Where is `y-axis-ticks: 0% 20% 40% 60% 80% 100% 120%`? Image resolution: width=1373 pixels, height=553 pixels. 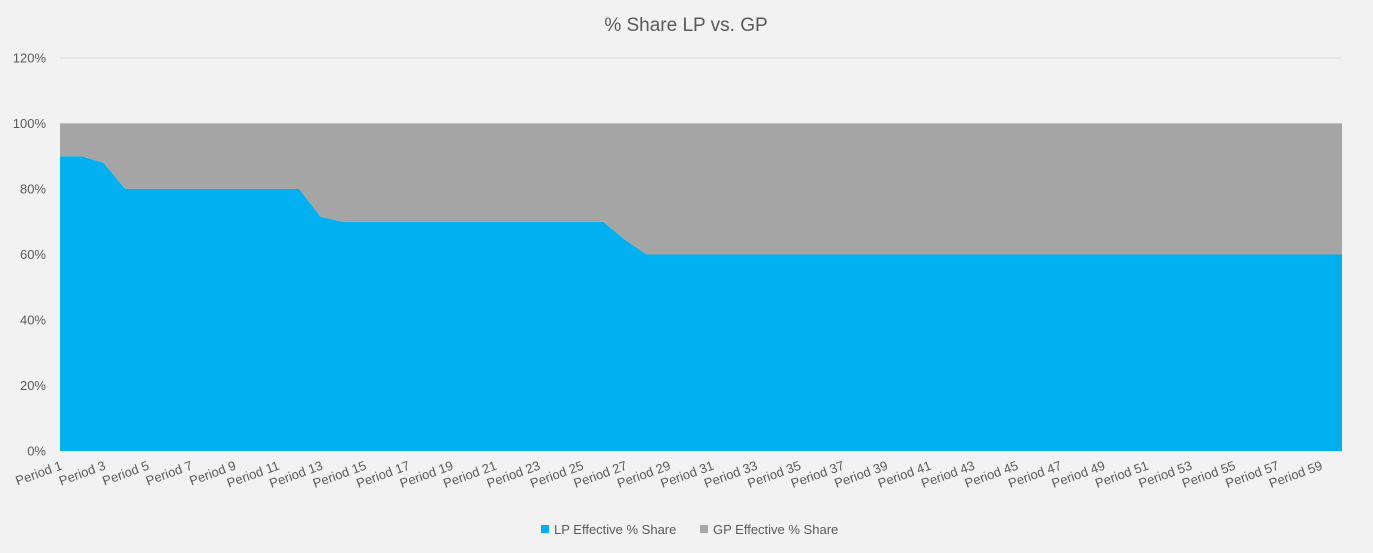 y-axis-ticks: 0% 20% 40% 60% 80% 100% 120% is located at coordinates (30, 255).